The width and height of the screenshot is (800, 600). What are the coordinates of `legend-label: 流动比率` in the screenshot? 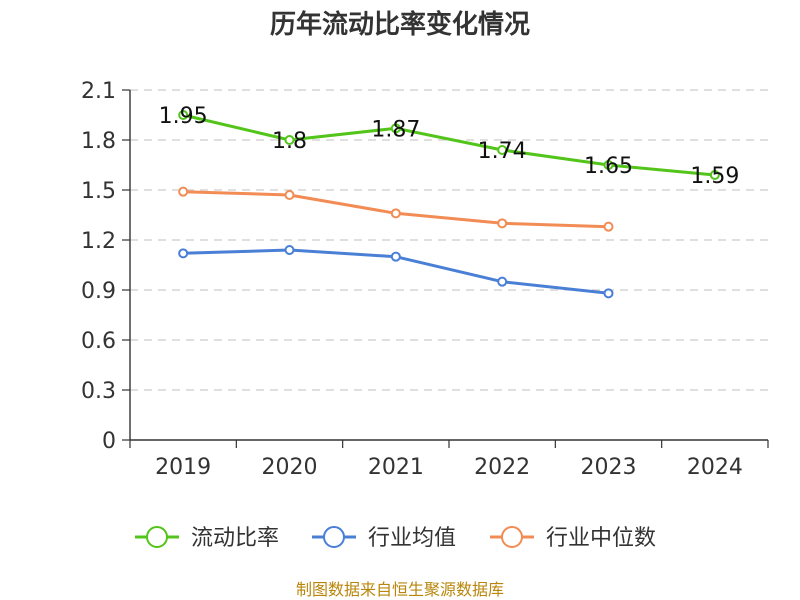 It's located at (235, 538).